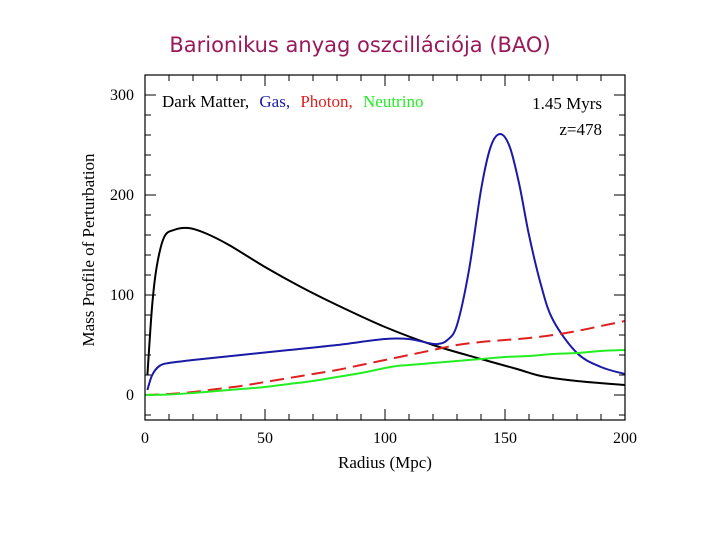 This screenshot has width=720, height=540. What do you see at coordinates (292, 101) in the screenshot?
I see `legend: Dark Matter, Gas, Photon, Neutrino` at bounding box center [292, 101].